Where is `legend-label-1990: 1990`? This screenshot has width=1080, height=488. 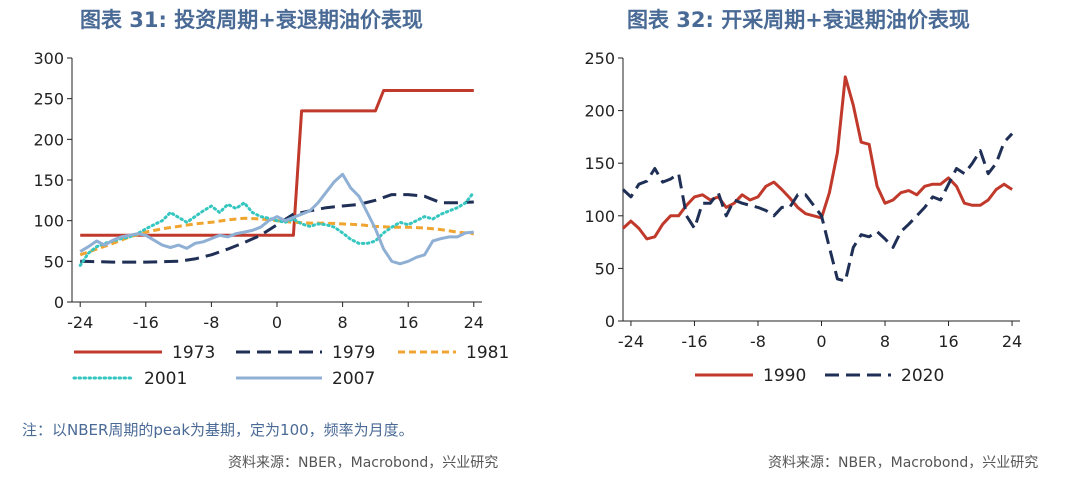
legend-label-1990: 1990 is located at coordinates (784, 376).